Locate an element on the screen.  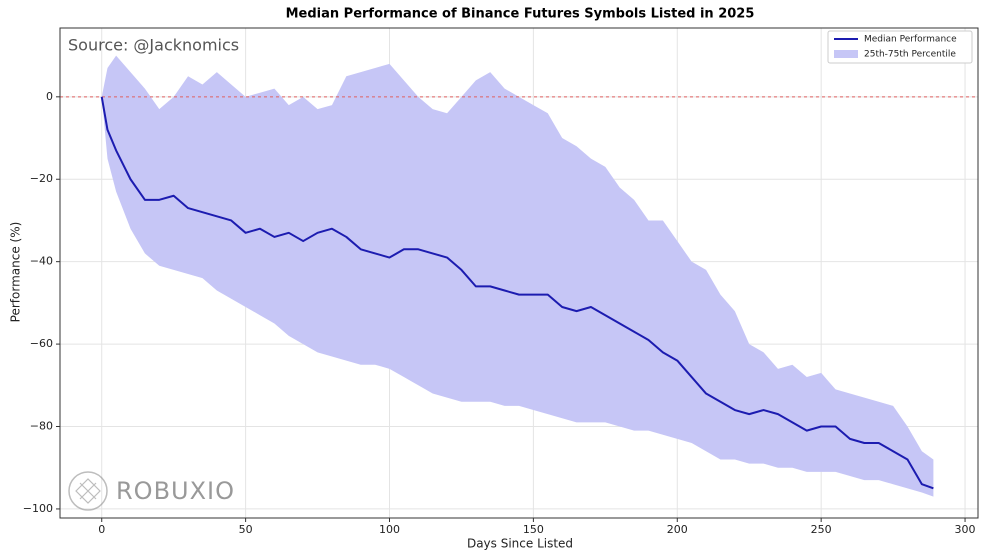
x-tick-label: 50 is located at coordinates (246, 529).